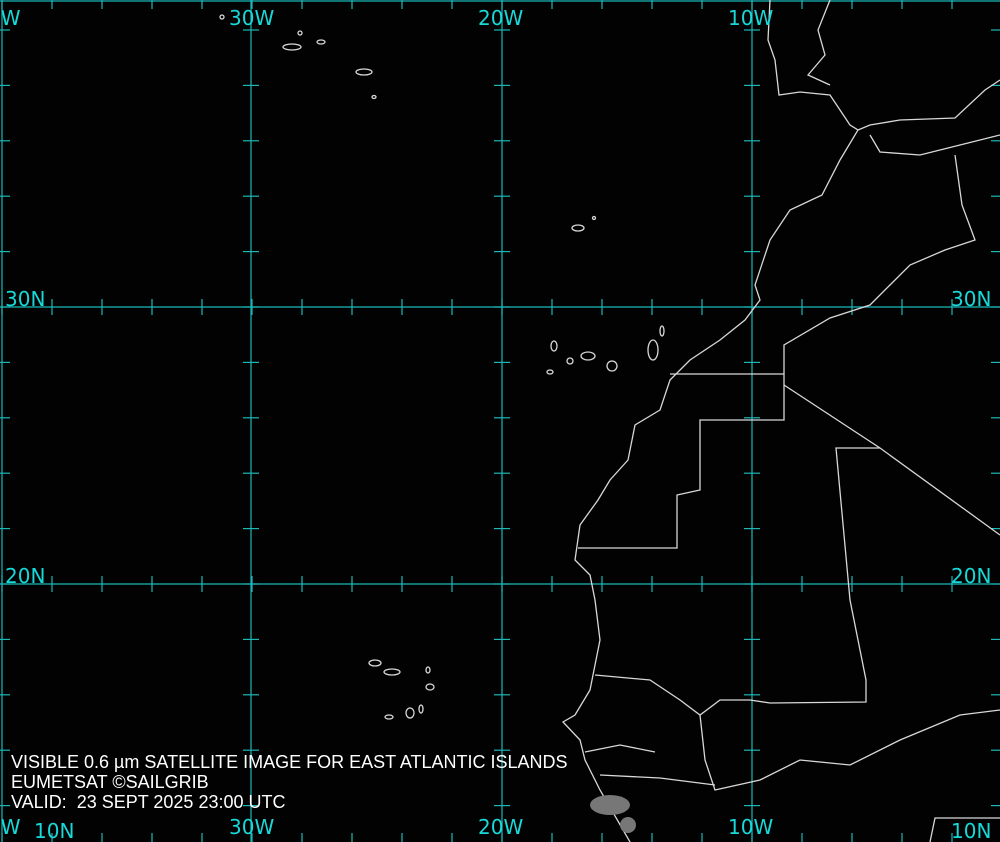  Describe the element at coordinates (934, 145) in the screenshot. I see `north-africa-coast` at that location.